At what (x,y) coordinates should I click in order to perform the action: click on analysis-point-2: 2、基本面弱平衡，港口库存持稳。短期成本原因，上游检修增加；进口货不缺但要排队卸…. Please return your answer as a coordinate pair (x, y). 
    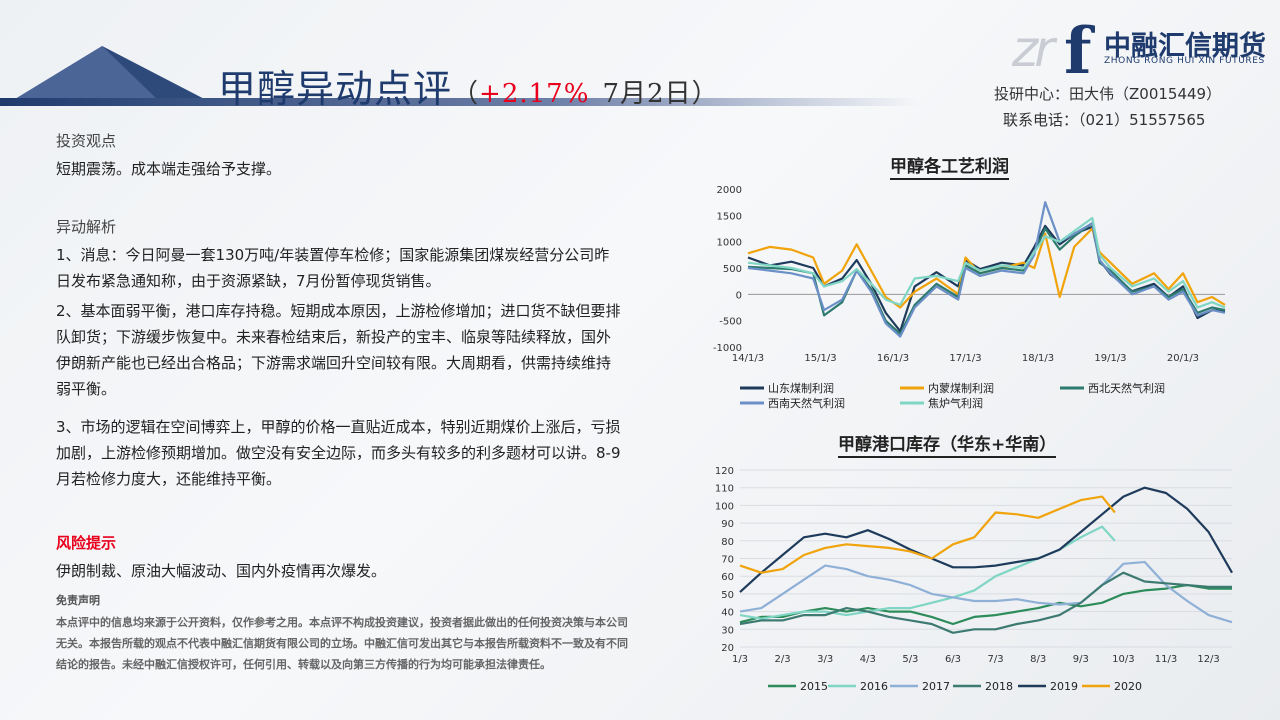
    Looking at the image, I should click on (338, 350).